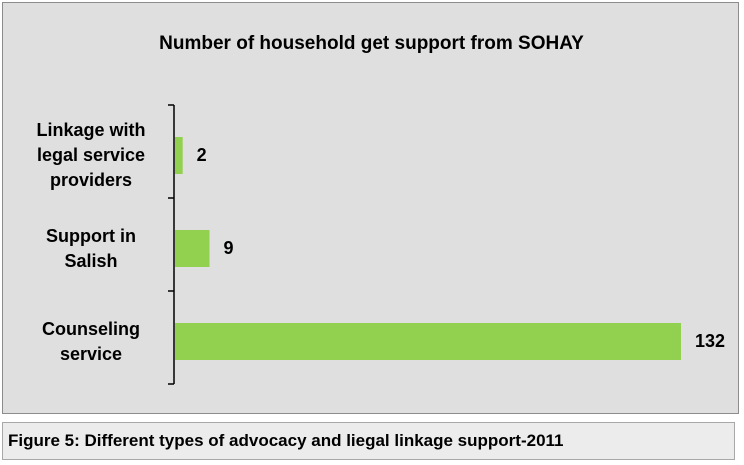  I want to click on category-label: Support in Salish, so click(91, 248).